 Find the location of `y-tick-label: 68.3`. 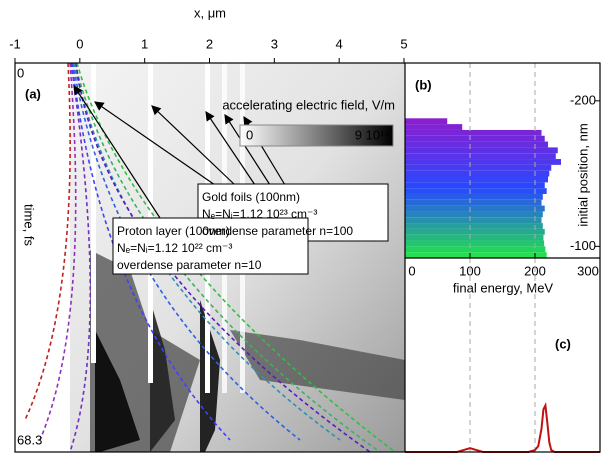

y-tick-label: 68.3 is located at coordinates (29, 439).